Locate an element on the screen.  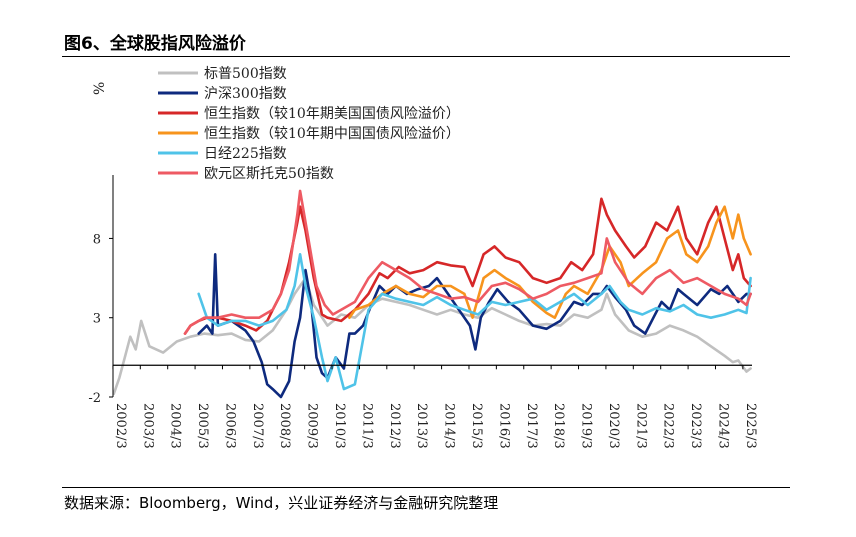
x-tick-label-19: 2021/3 is located at coordinates (640, 426).